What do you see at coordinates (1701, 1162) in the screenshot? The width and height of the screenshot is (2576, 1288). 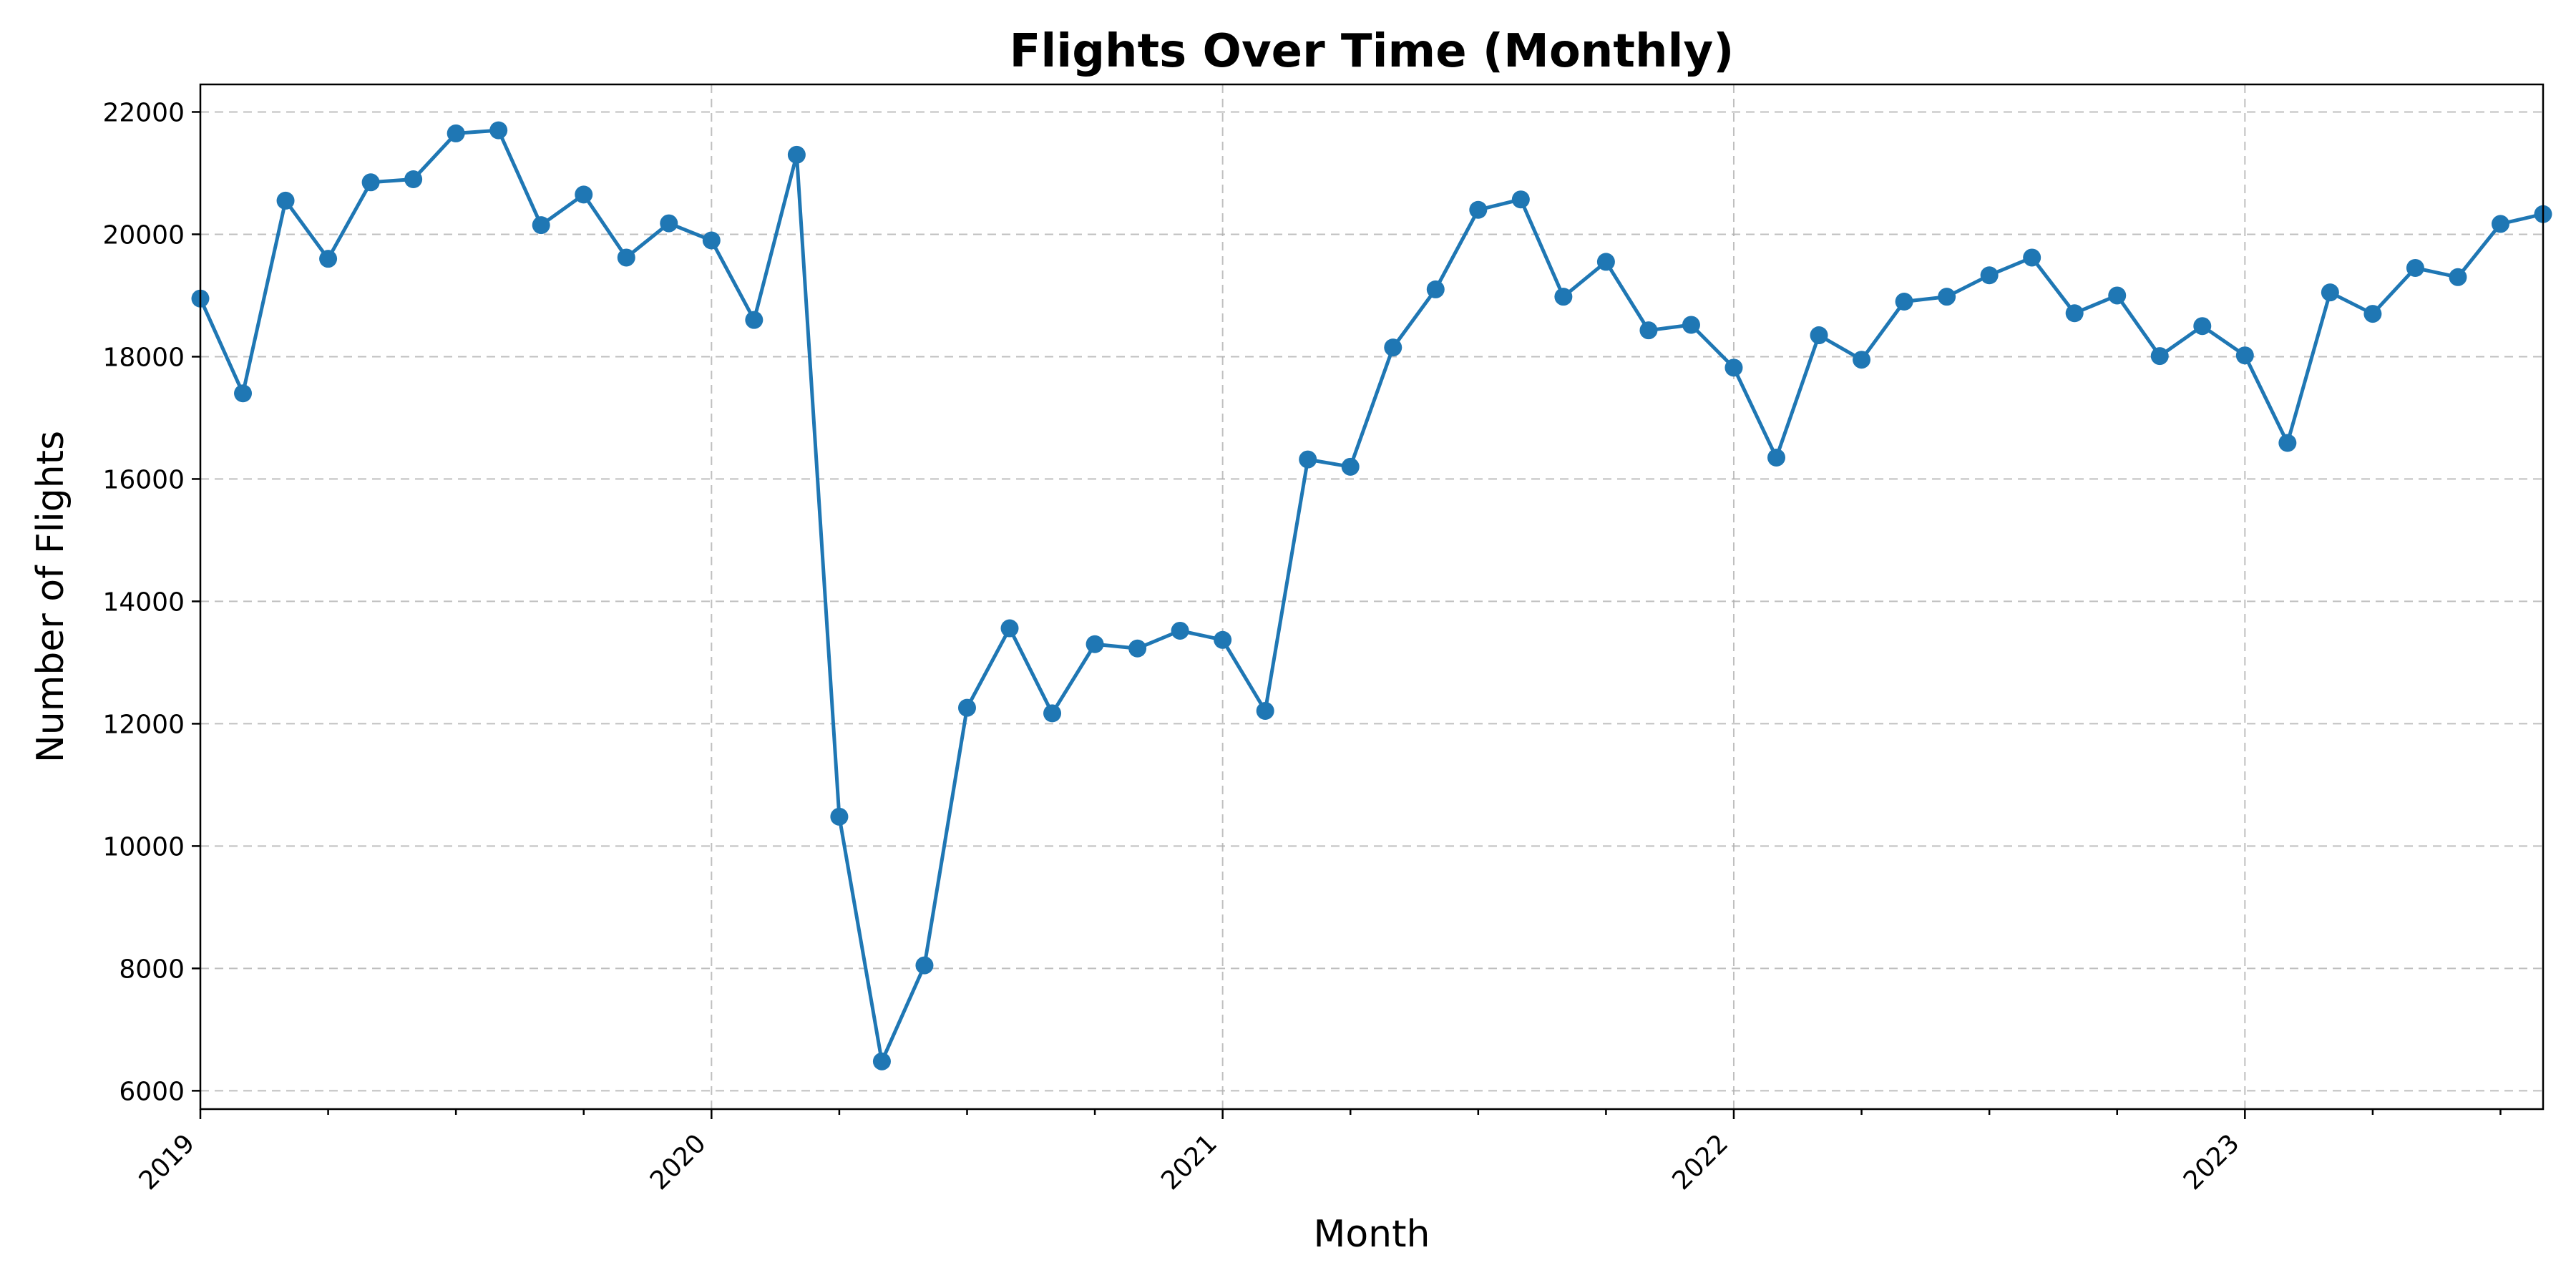 I see `x-tick-label: 2022` at bounding box center [1701, 1162].